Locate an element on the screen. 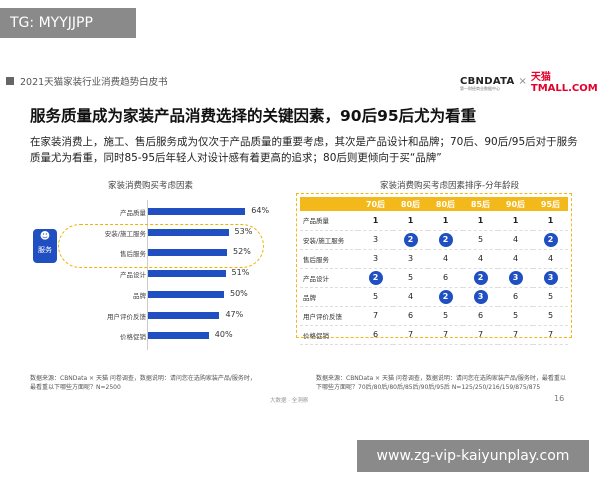  bar-value-label: 51% is located at coordinates (240, 273).